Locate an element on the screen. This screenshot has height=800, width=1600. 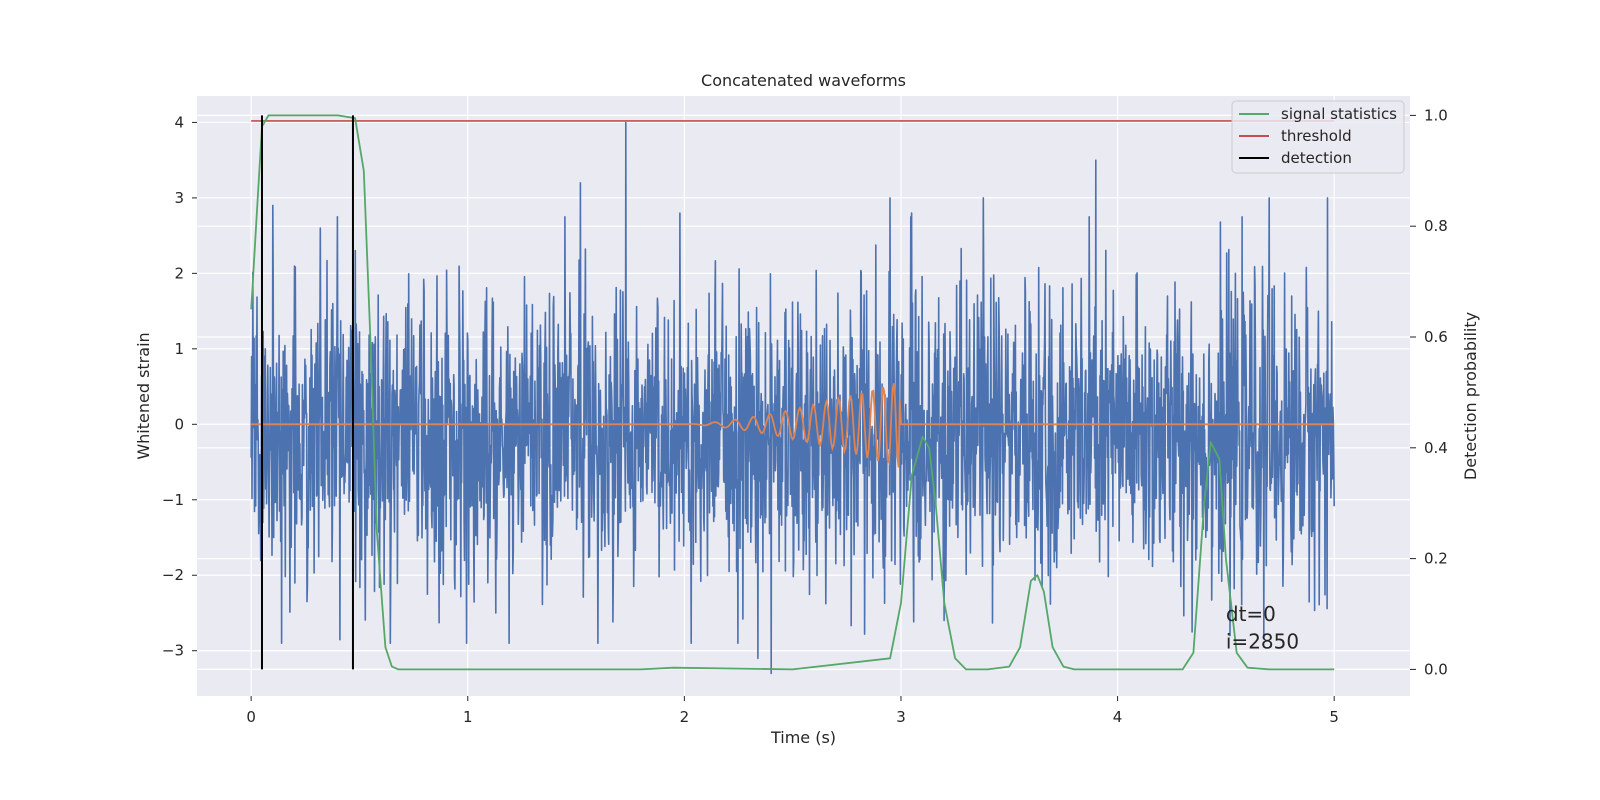
y-tick-label: 0 is located at coordinates (179, 424).